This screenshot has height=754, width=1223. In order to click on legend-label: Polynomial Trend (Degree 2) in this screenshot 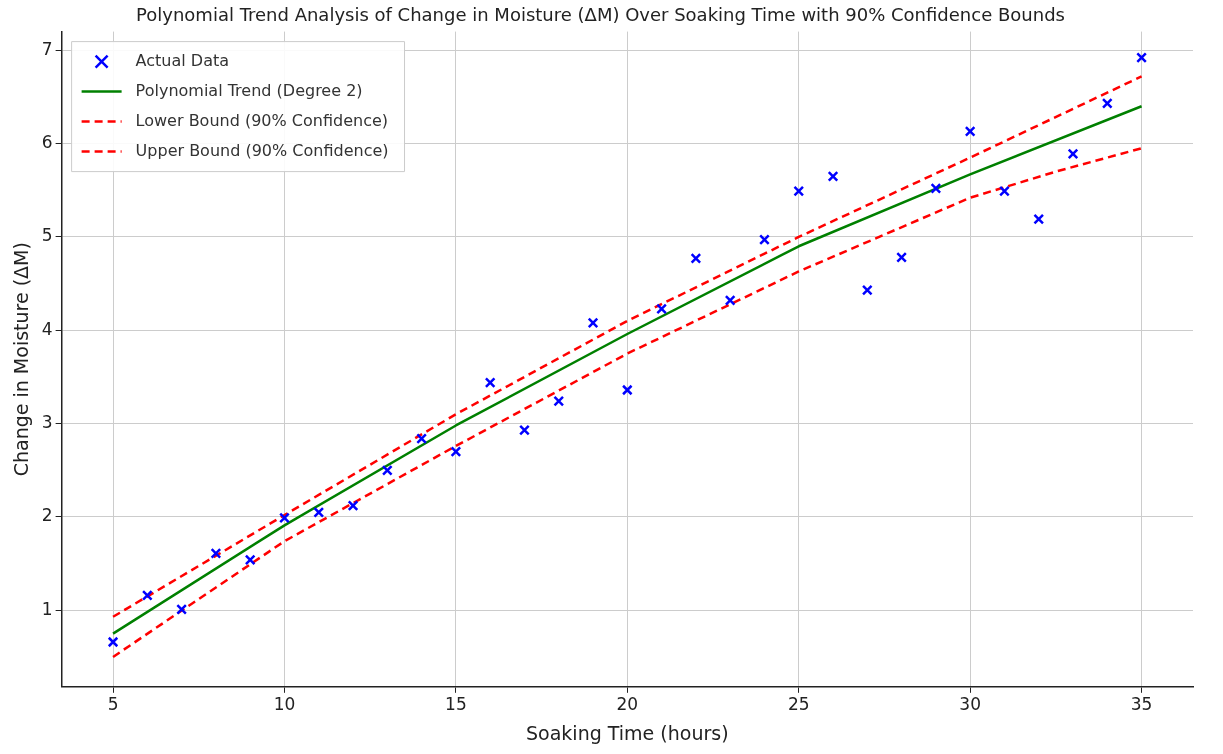, I will do `click(249, 90)`.